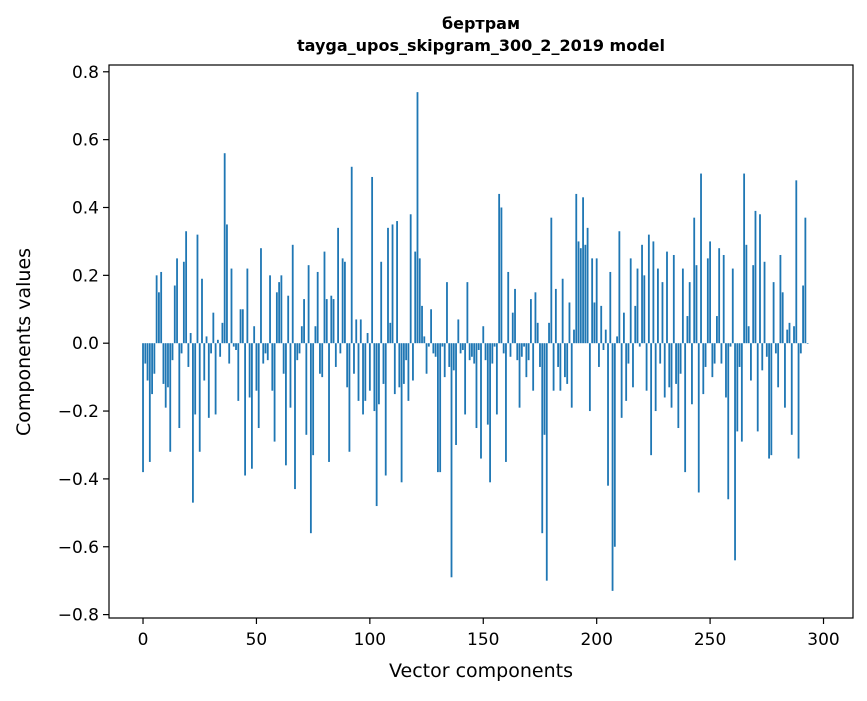 The width and height of the screenshot is (867, 701). I want to click on y-axis-ticks: −0.8 −0.6 −0.4 −0.2 0.0 0.2 0.4 0.6 0.8, so click(83, 344).